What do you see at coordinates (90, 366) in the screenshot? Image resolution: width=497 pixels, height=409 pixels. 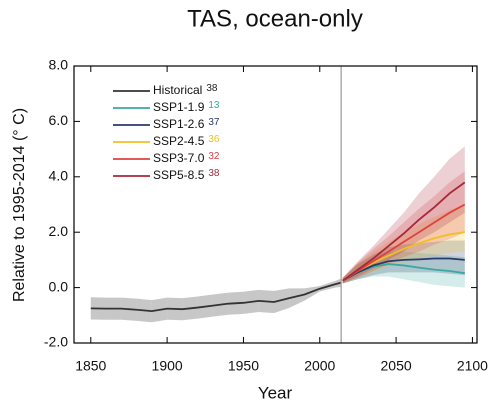 I see `x-tick-label: 1850` at bounding box center [90, 366].